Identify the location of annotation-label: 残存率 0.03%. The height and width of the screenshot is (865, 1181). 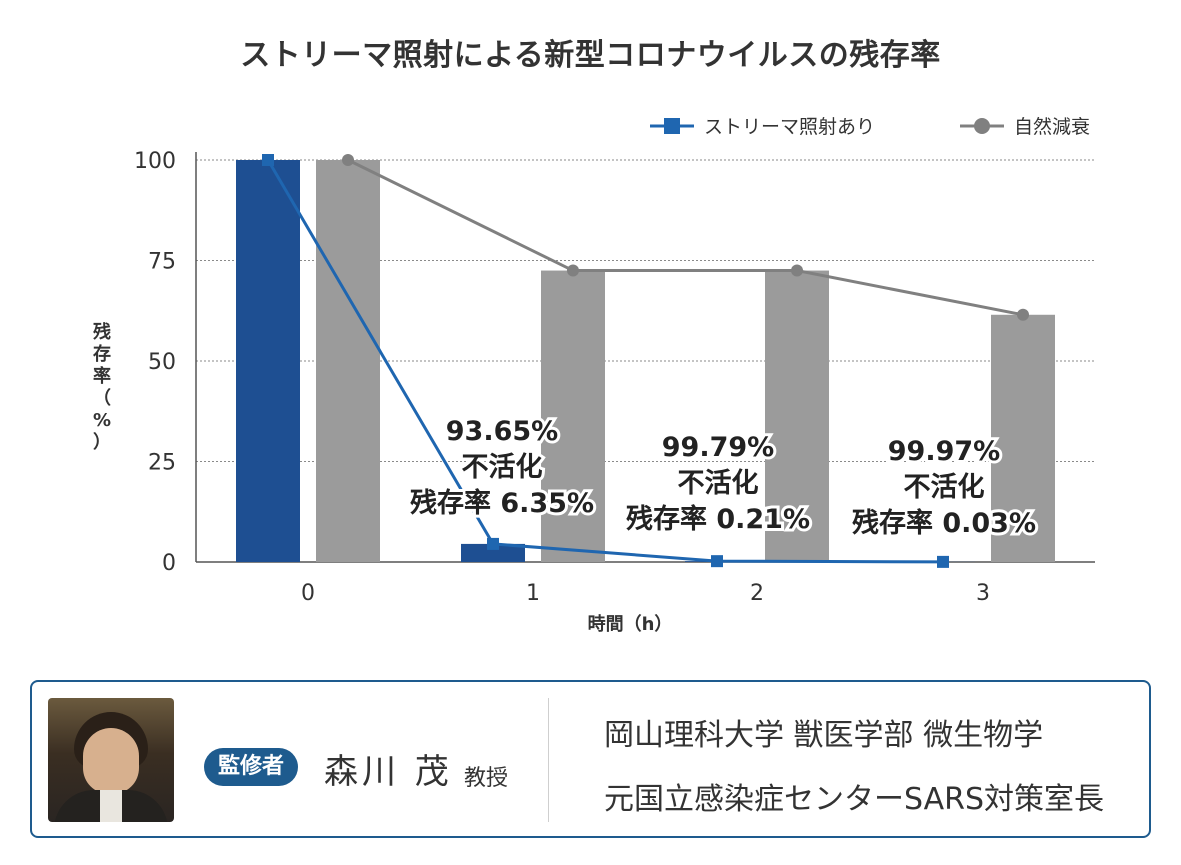
(944, 523).